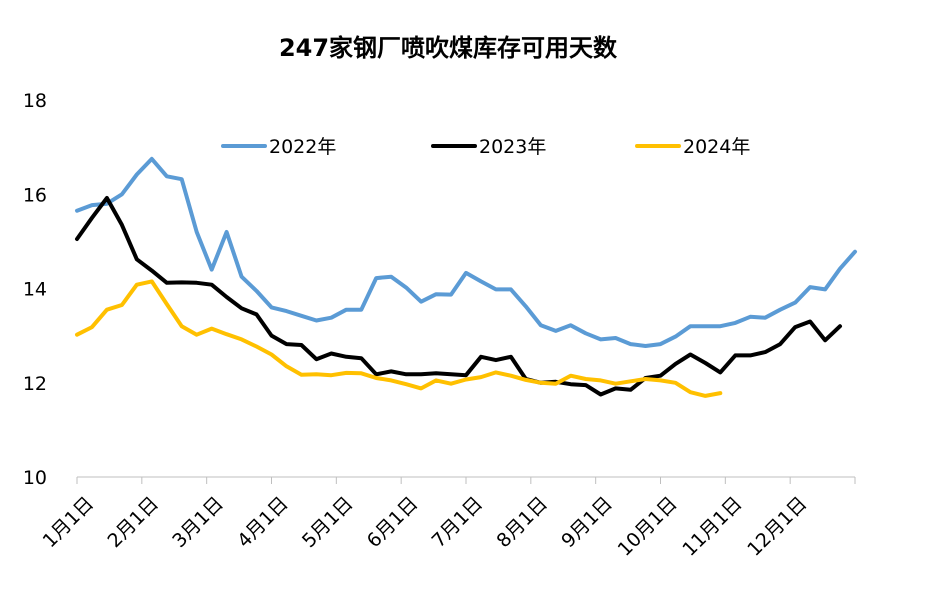 The image size is (927, 591). What do you see at coordinates (512, 147) in the screenshot?
I see `legend-label-1: 2023年` at bounding box center [512, 147].